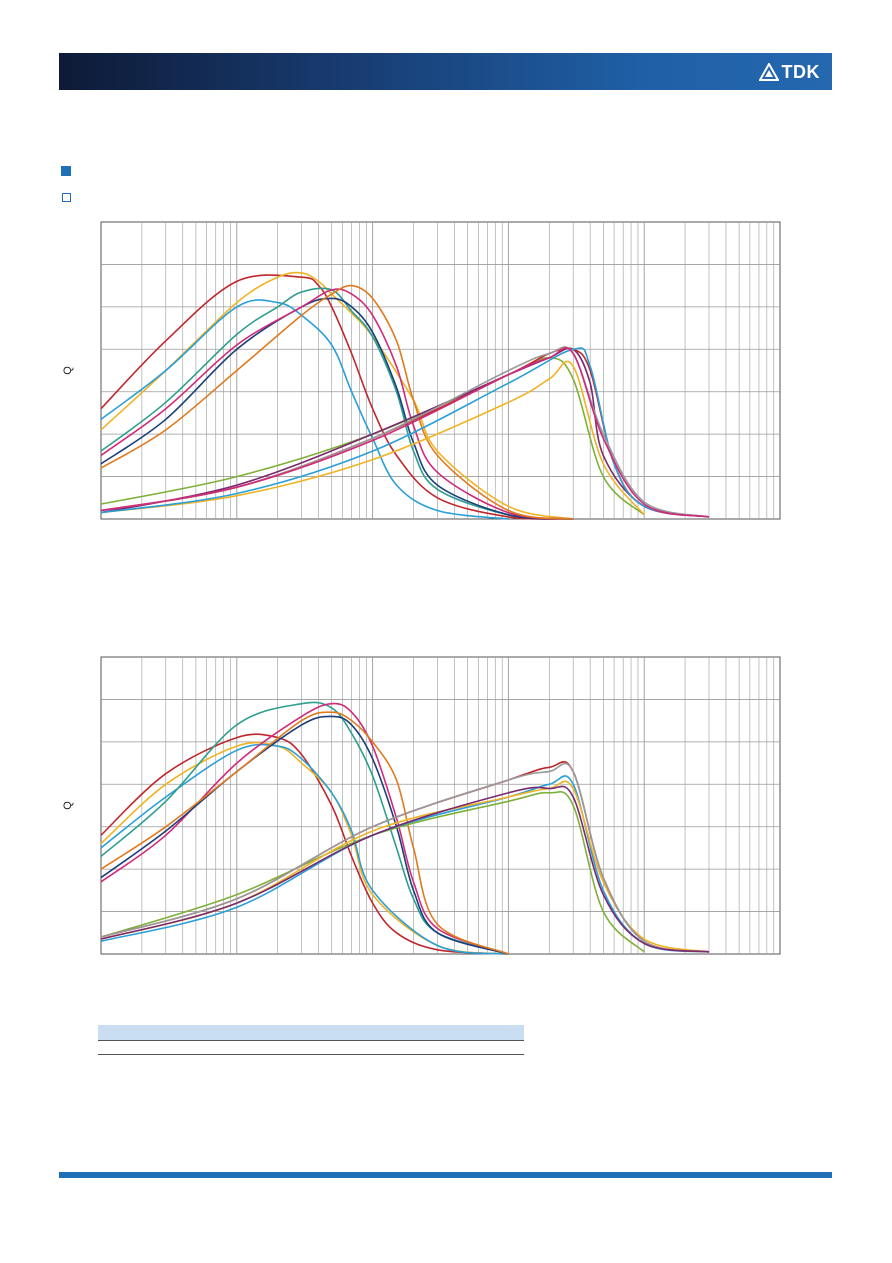  Describe the element at coordinates (311, 1040) in the screenshot. I see `table-rule-top` at that location.